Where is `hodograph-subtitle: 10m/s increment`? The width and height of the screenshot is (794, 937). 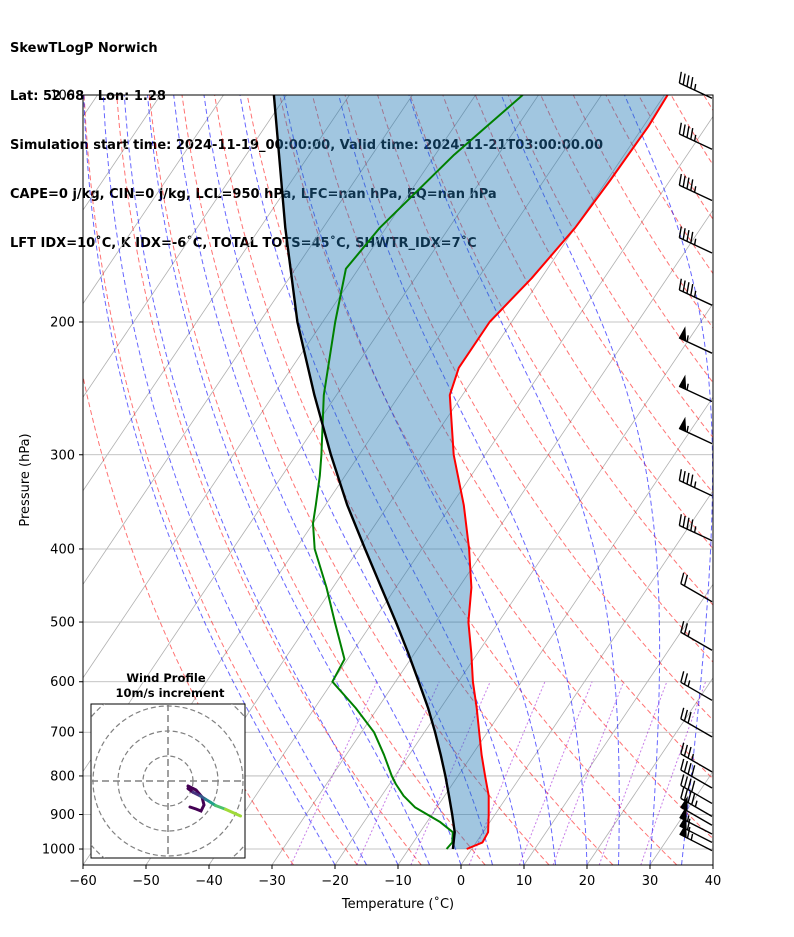
hodograph-subtitle: 10m/s increment is located at coordinates (170, 693).